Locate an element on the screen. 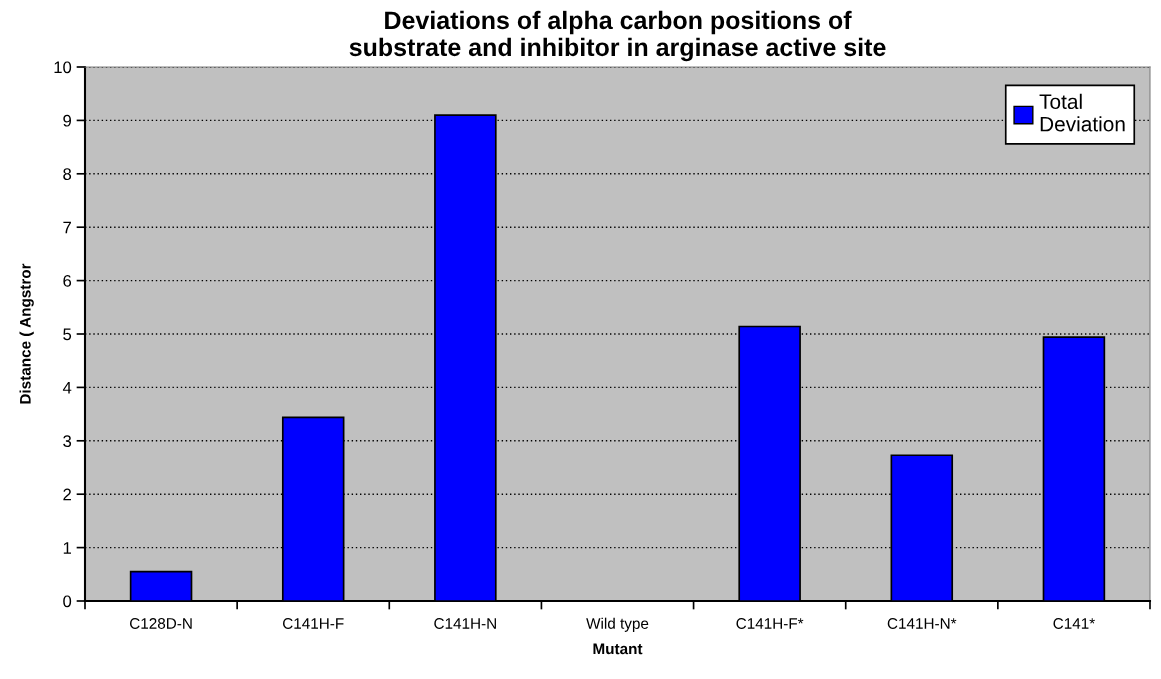 The image size is (1161, 679). x-tick-label: C128D-N is located at coordinates (161, 623).